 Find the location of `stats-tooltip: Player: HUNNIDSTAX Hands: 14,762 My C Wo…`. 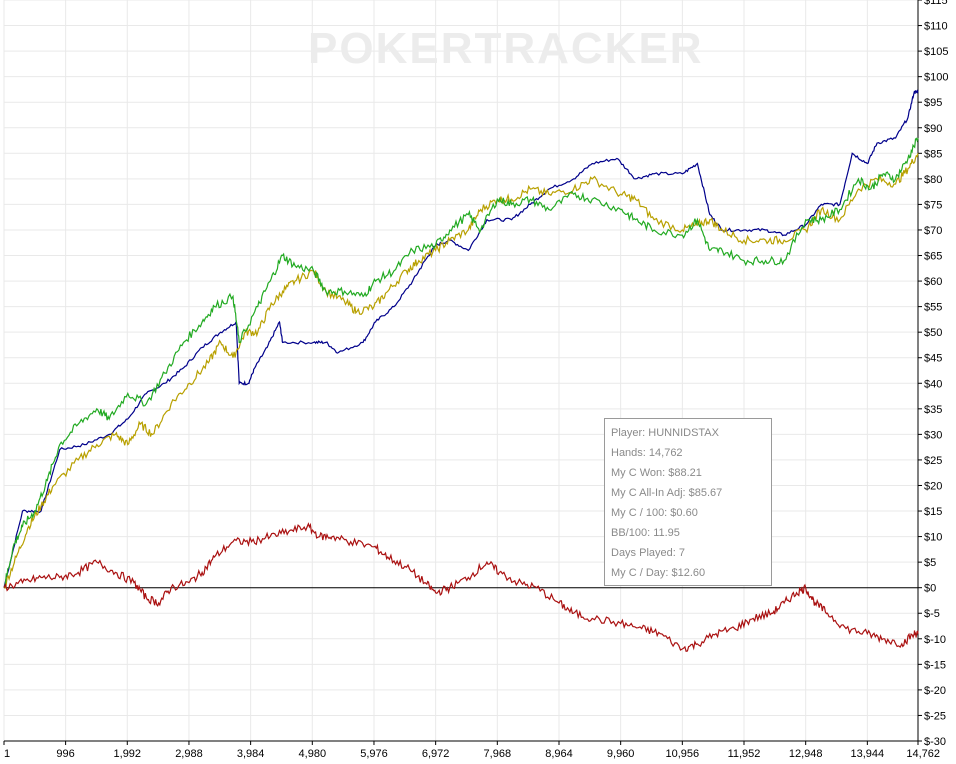

stats-tooltip: Player: HUNNIDSTAX Hands: 14,762 My C Wo… is located at coordinates (688, 502).